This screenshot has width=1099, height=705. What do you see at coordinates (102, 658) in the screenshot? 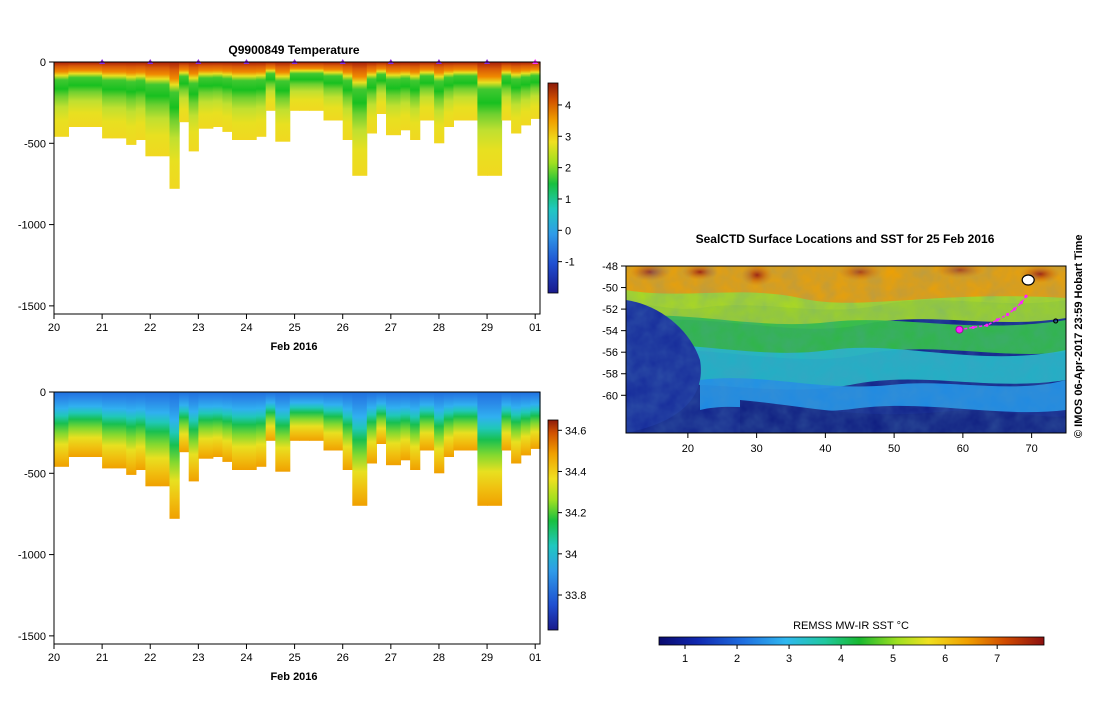
I see `salinity-x-tick-label: 21` at bounding box center [102, 658].